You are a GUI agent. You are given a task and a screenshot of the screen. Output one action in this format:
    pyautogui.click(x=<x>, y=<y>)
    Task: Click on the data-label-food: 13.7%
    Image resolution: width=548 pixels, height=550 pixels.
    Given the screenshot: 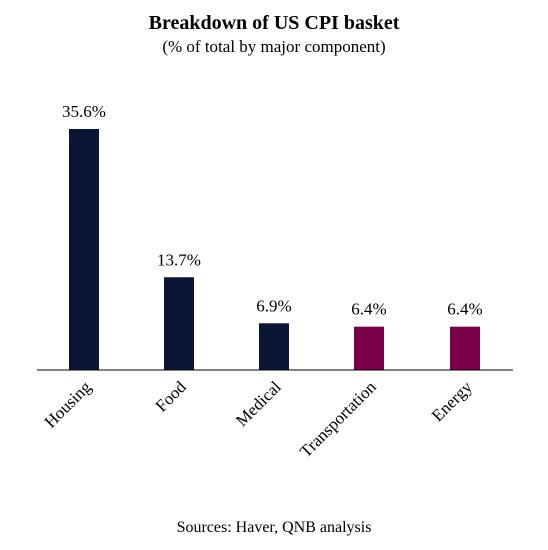 What is the action you would take?
    pyautogui.click(x=179, y=259)
    